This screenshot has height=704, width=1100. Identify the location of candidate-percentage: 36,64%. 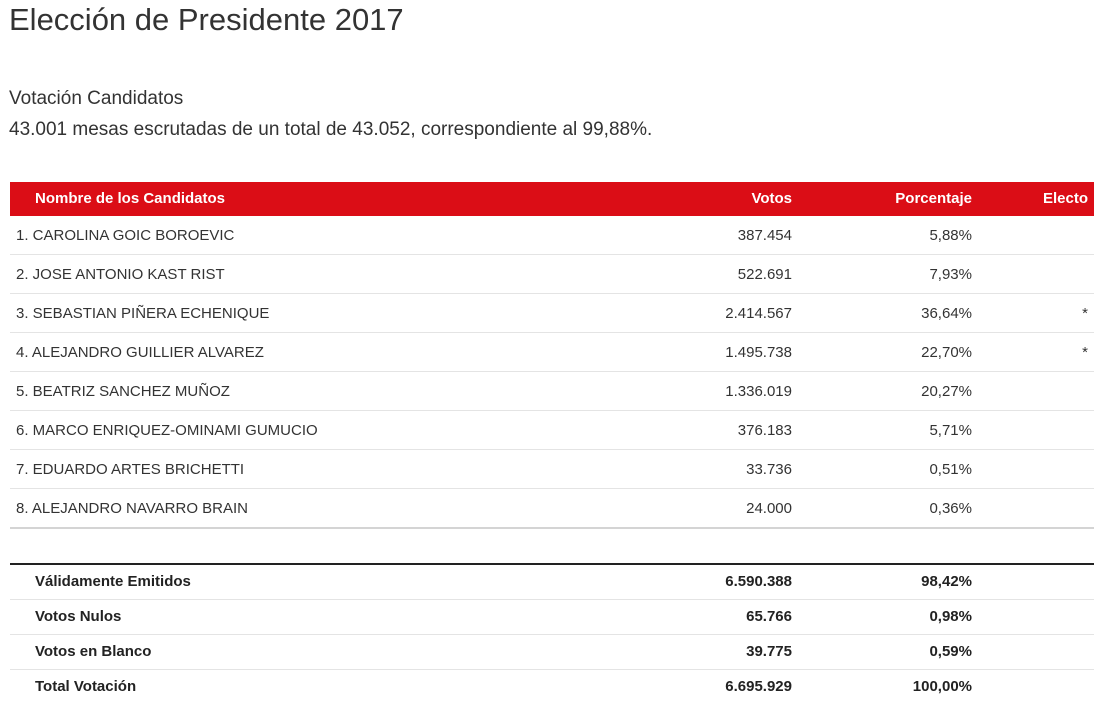
(946, 313).